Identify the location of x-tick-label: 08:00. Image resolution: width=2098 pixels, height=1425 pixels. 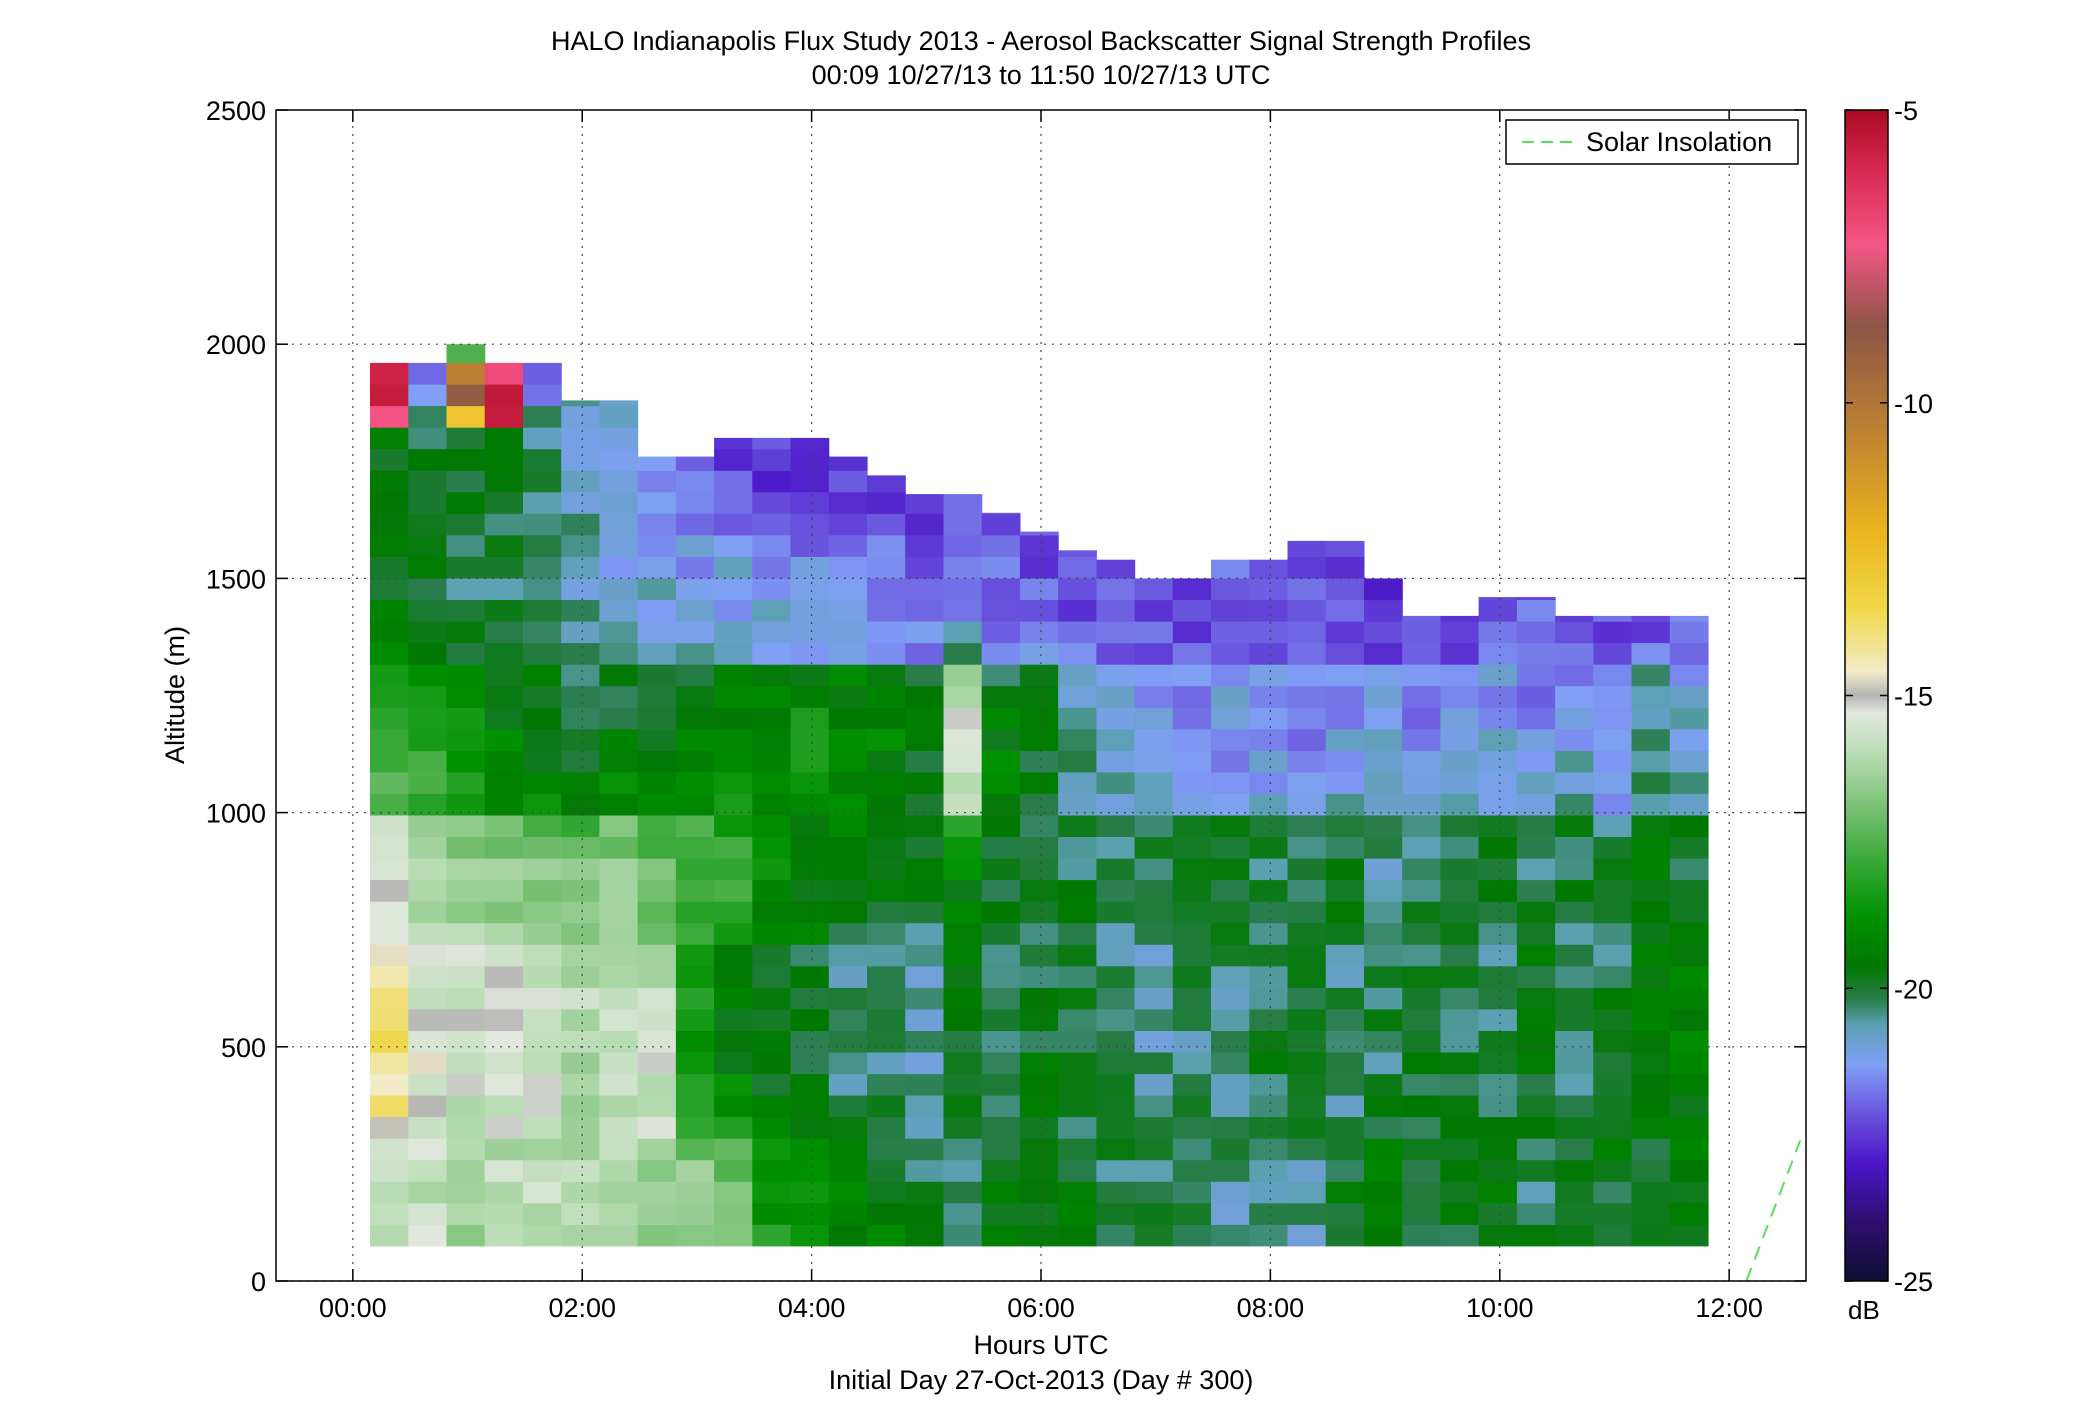
(1271, 1308).